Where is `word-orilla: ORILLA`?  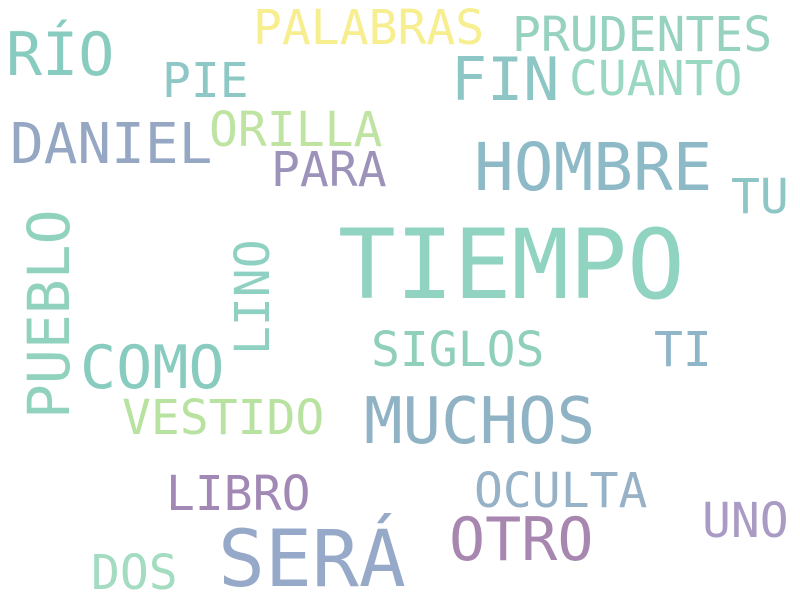
word-orilla: ORILLA is located at coordinates (296, 130).